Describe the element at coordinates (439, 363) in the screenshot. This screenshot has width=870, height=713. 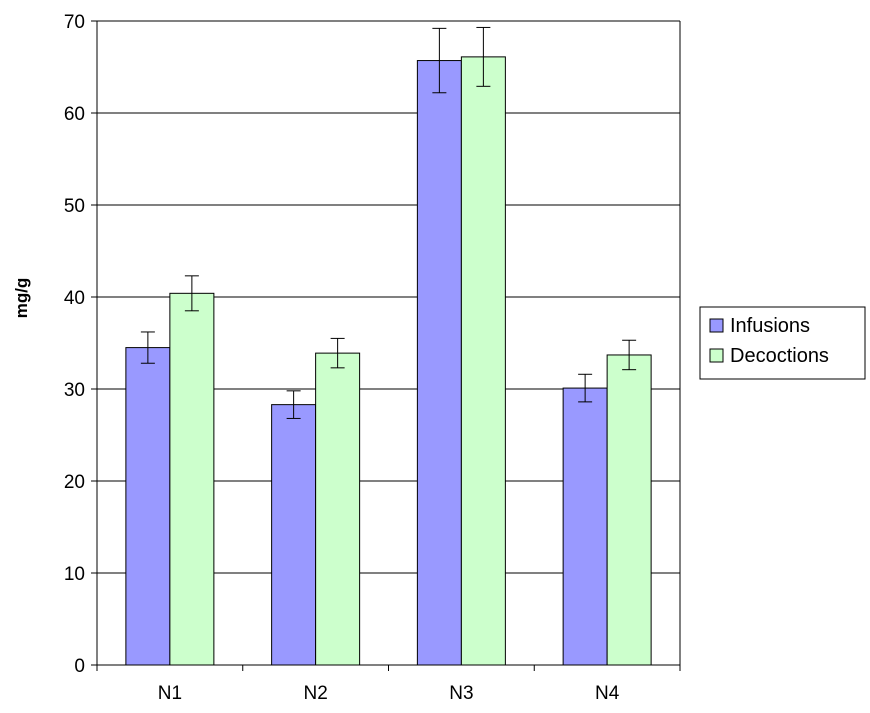
I see `bar-infusions-n3` at that location.